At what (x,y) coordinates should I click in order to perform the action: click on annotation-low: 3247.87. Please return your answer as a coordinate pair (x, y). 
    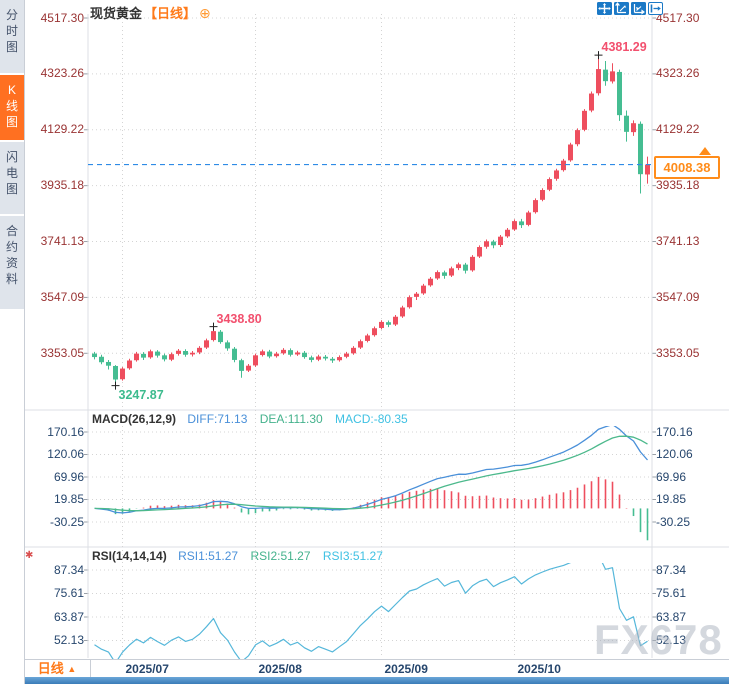
    Looking at the image, I should click on (141, 394).